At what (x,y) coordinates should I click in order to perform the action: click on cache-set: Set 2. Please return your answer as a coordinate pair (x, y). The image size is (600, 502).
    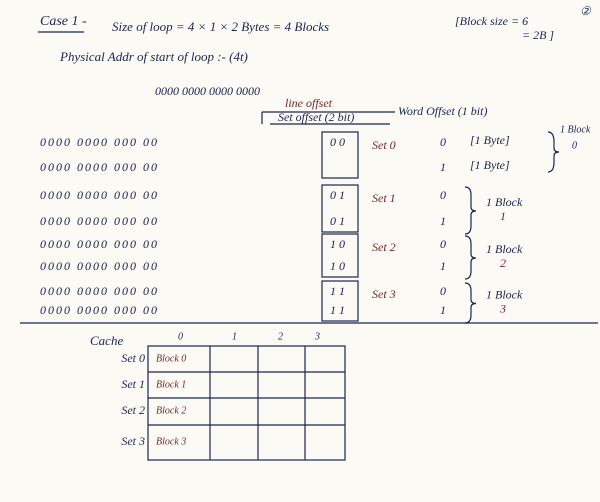
    Looking at the image, I should click on (133, 410).